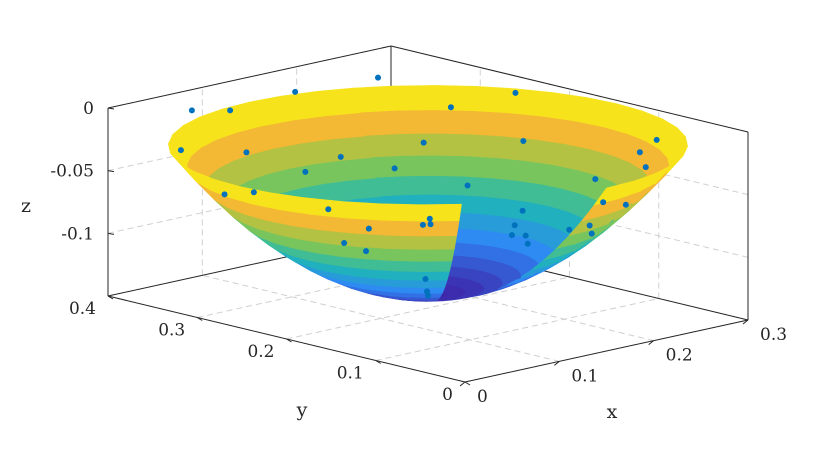  Describe the element at coordinates (350, 374) in the screenshot. I see `y-tick-label: 0.1` at that location.